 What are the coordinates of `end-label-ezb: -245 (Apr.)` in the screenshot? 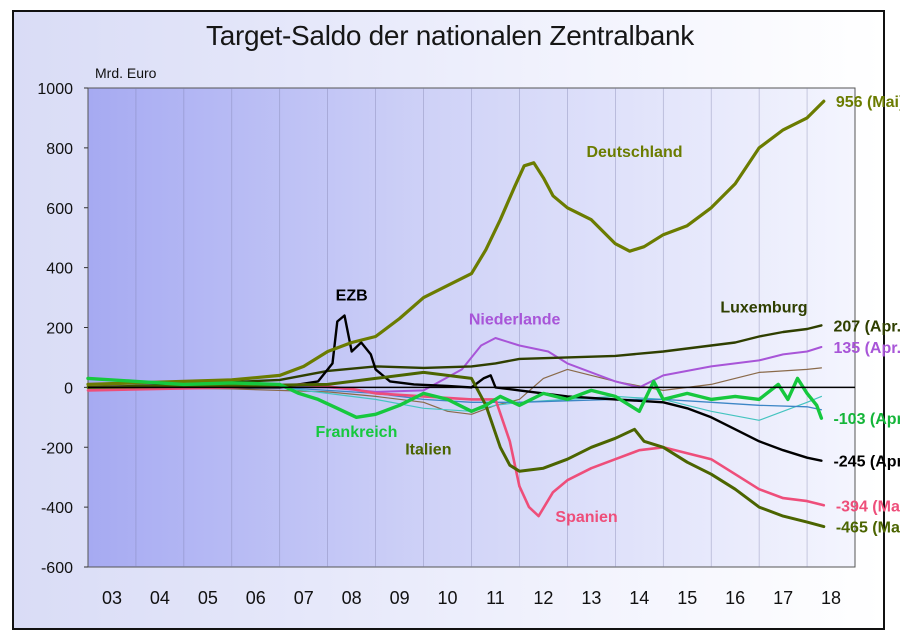 It's located at (866, 462).